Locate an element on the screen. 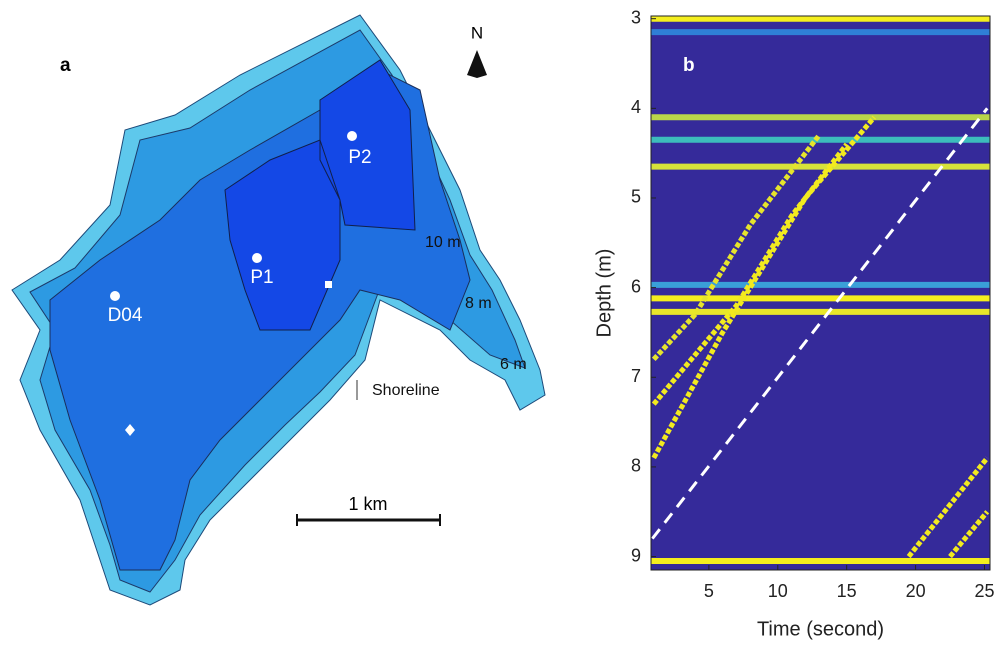 This screenshot has height=652, width=1007. station-label: P1 is located at coordinates (261, 277).